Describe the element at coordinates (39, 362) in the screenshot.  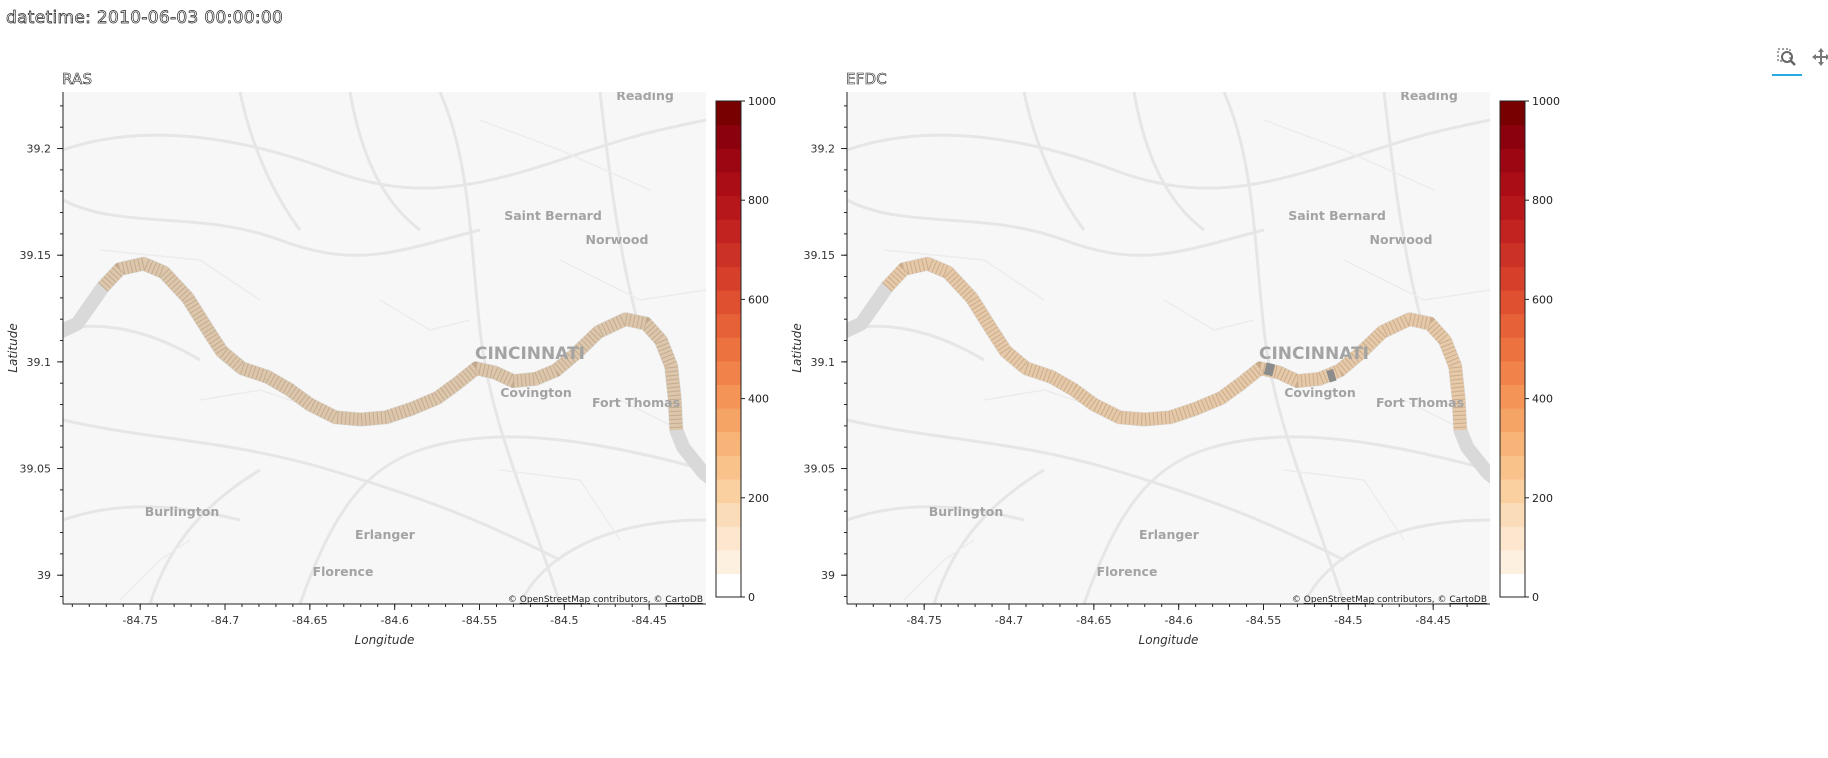
I see `y-tick-label: 39.1` at that location.